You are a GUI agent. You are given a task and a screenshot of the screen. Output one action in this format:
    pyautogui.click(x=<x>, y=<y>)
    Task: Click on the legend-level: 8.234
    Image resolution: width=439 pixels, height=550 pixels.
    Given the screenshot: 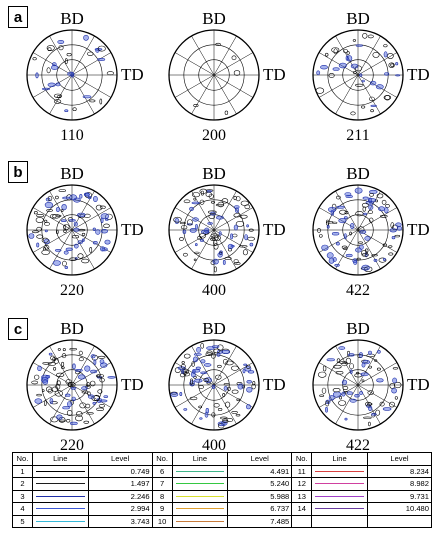 What is the action you would take?
    pyautogui.click(x=399, y=471)
    